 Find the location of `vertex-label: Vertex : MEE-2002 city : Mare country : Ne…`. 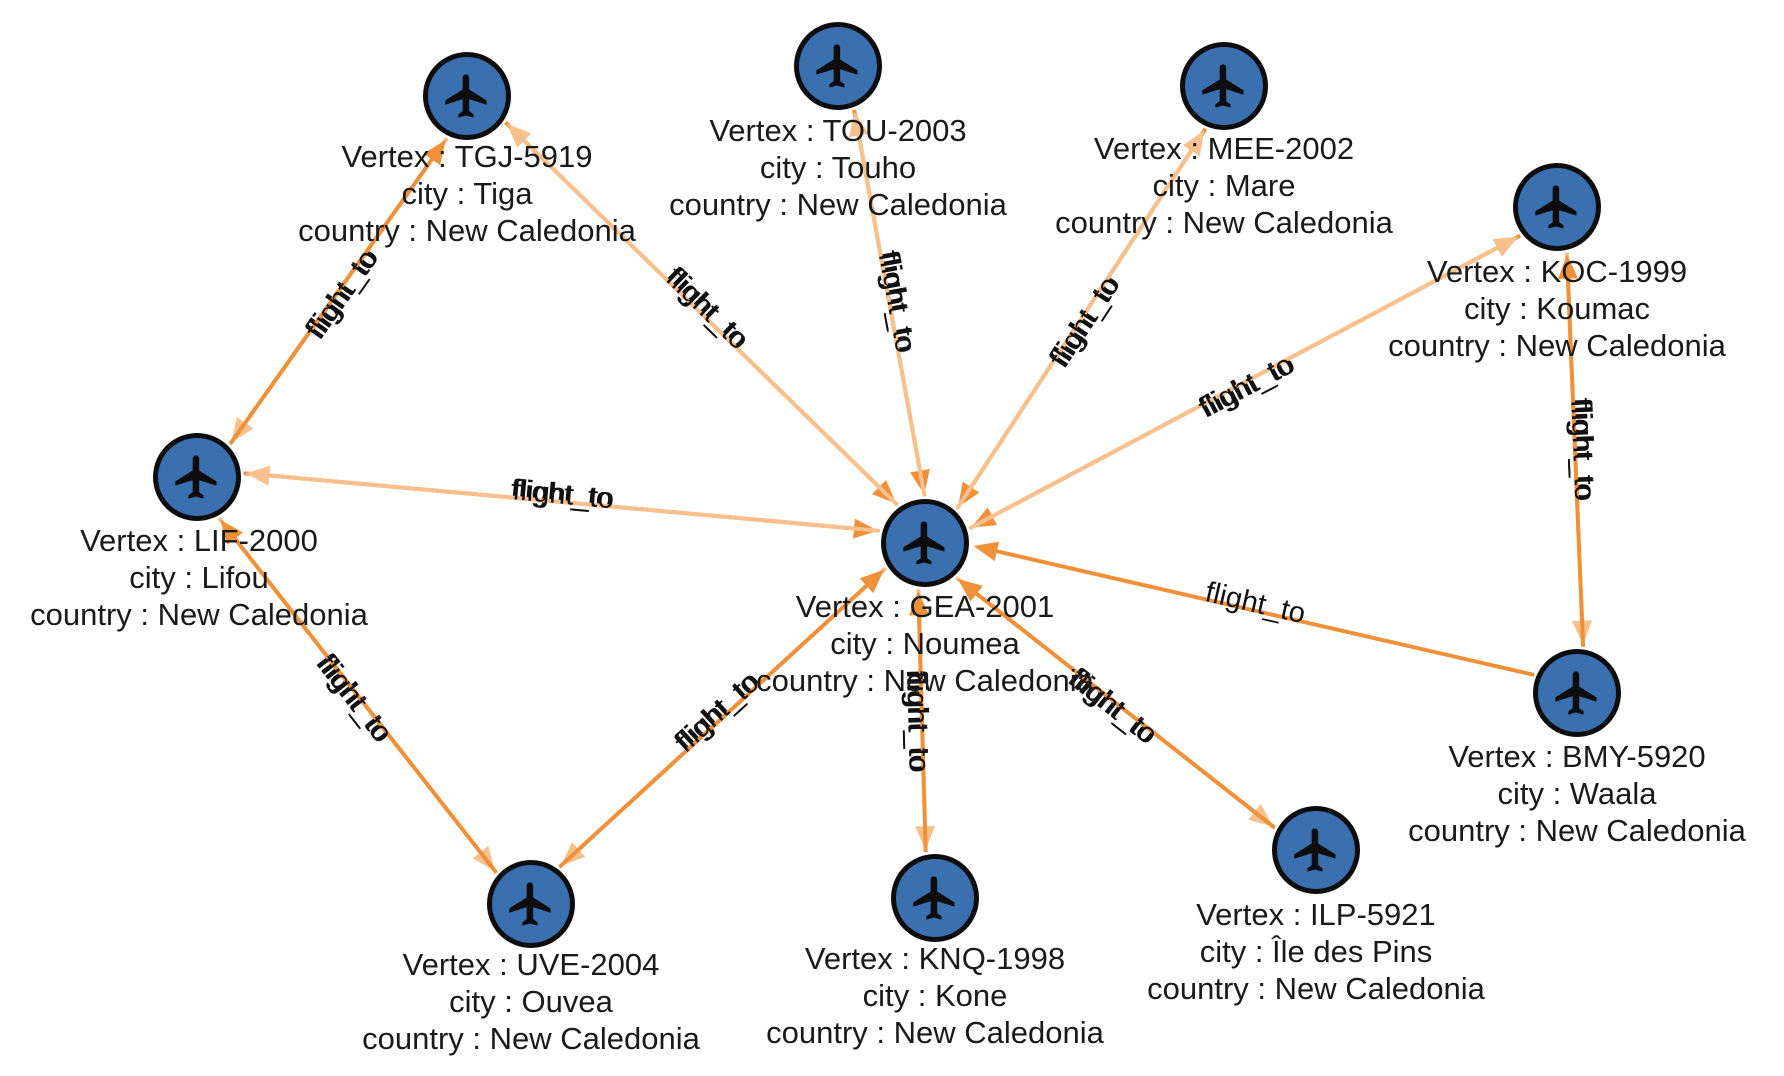

vertex-label: Vertex : MEE-2002 city : Mare country : Ne… is located at coordinates (1224, 185).